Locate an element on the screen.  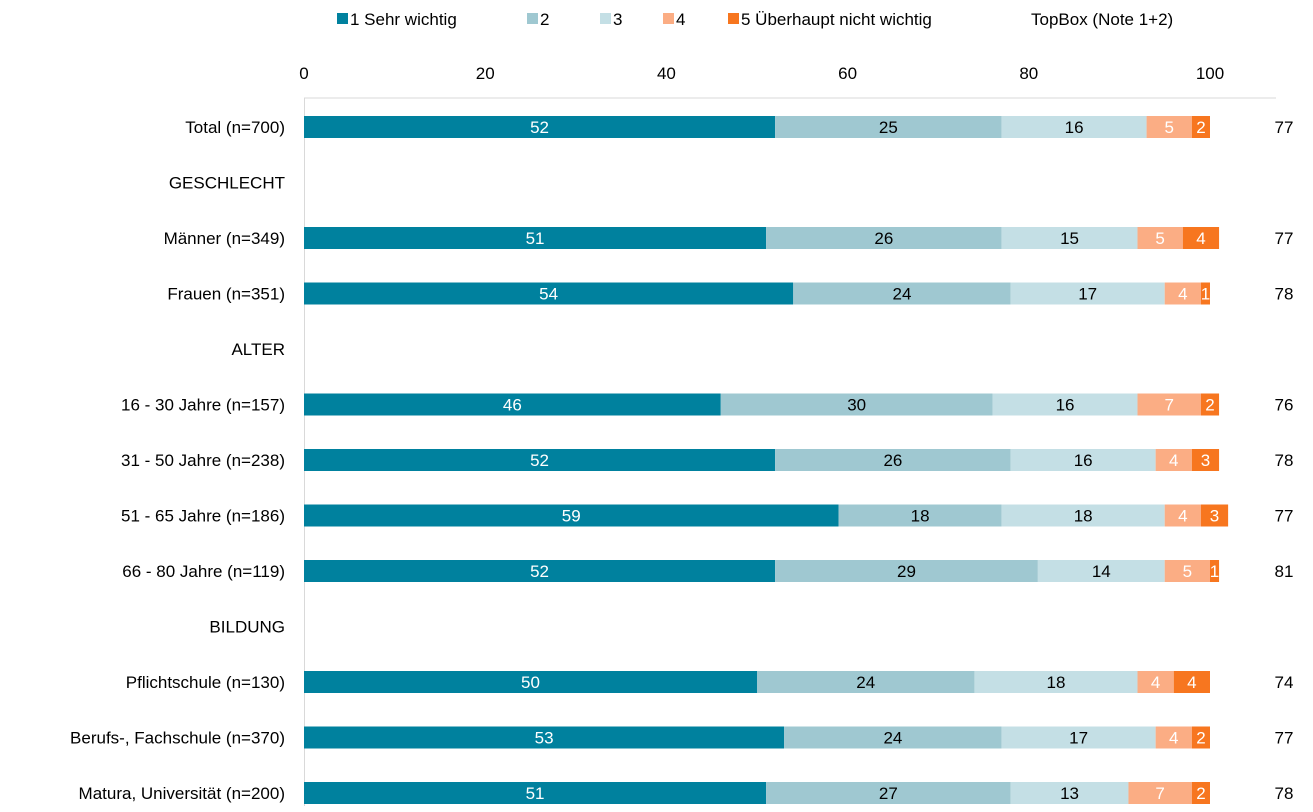
segment-value-label: 30 is located at coordinates (856, 405).